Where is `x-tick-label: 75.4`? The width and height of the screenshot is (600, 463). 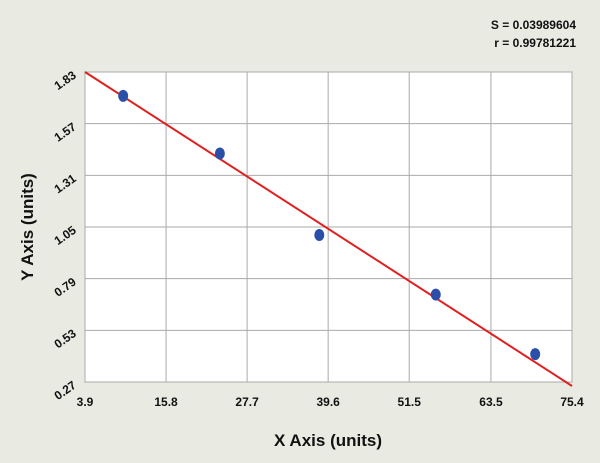 x-tick-label: 75.4 is located at coordinates (572, 402).